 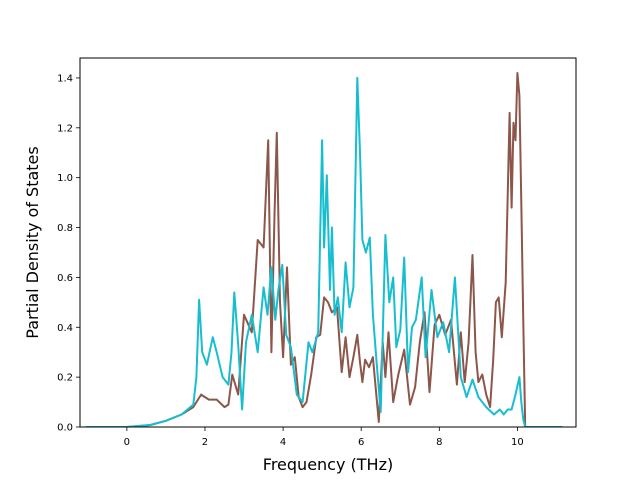 What do you see at coordinates (127, 442) in the screenshot?
I see `x-tick-label: 0` at bounding box center [127, 442].